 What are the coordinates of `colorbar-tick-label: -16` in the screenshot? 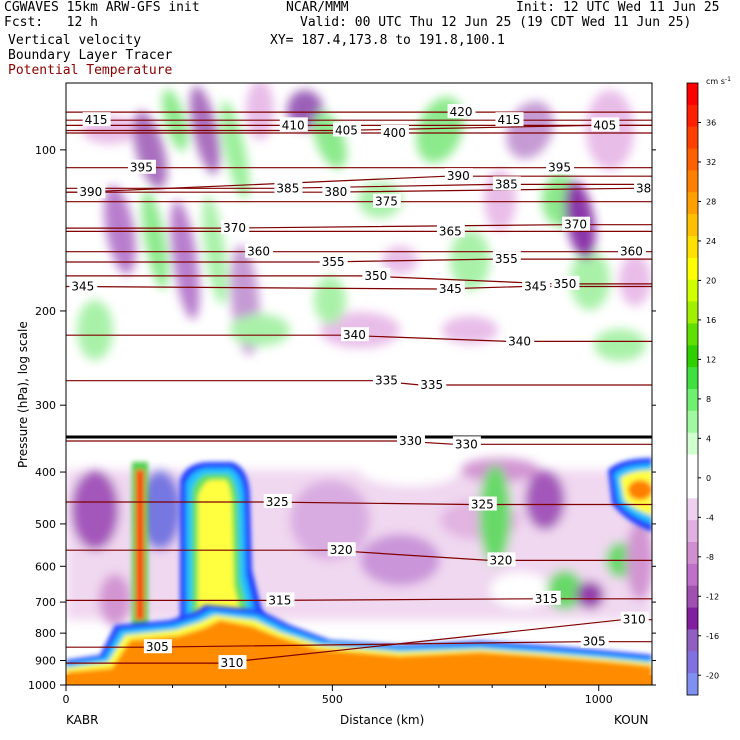 It's located at (712, 636).